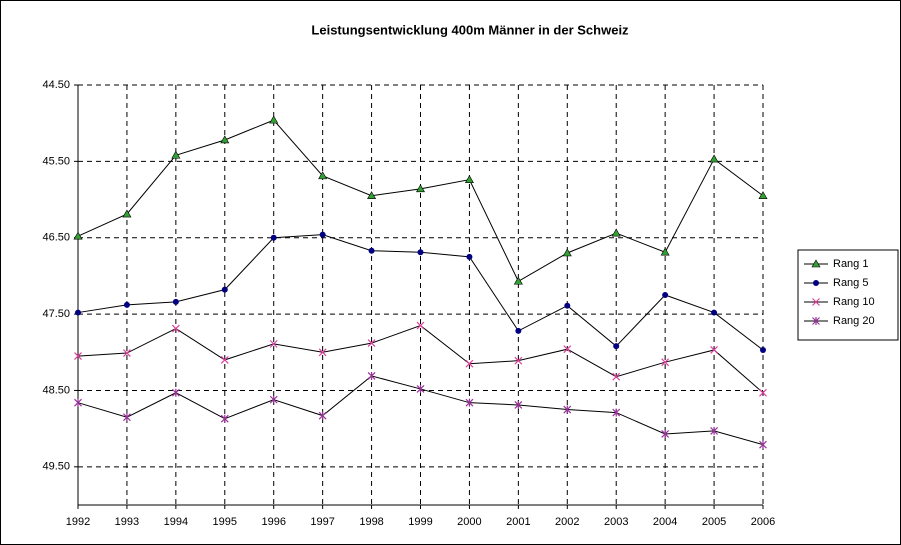 The width and height of the screenshot is (901, 545). What do you see at coordinates (56, 161) in the screenshot?
I see `y-tick-label: 45.50` at bounding box center [56, 161].